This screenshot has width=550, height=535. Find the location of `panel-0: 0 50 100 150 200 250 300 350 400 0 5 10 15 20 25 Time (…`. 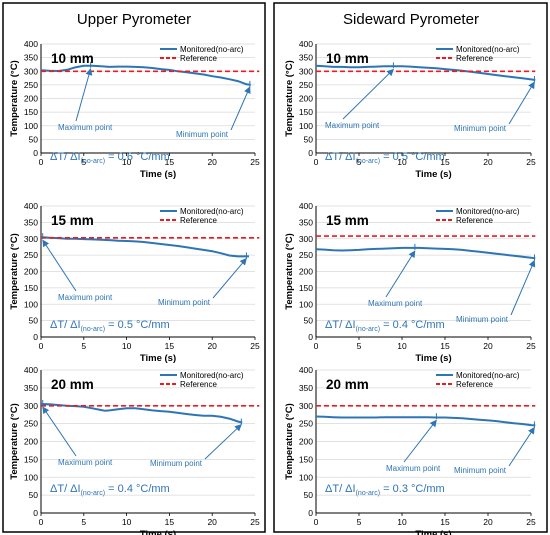

panel-0: 0 50 100 150 200 250 300 350 400 0 5 10 15 20 25 Time (… is located at coordinates (134, 109).